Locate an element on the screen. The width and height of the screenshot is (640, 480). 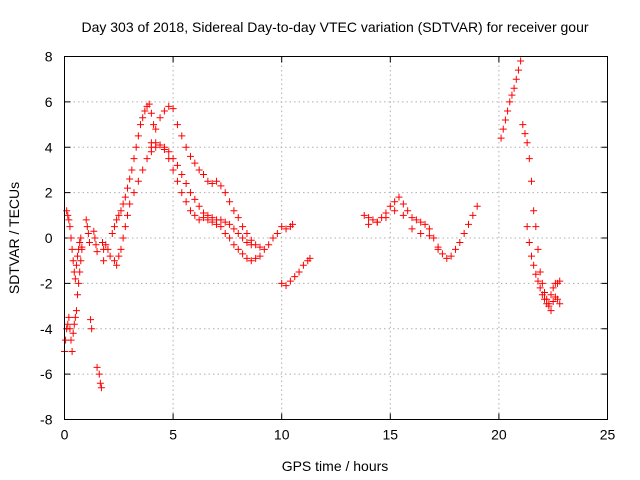
y-tick-label: 6 is located at coordinates (49, 102).